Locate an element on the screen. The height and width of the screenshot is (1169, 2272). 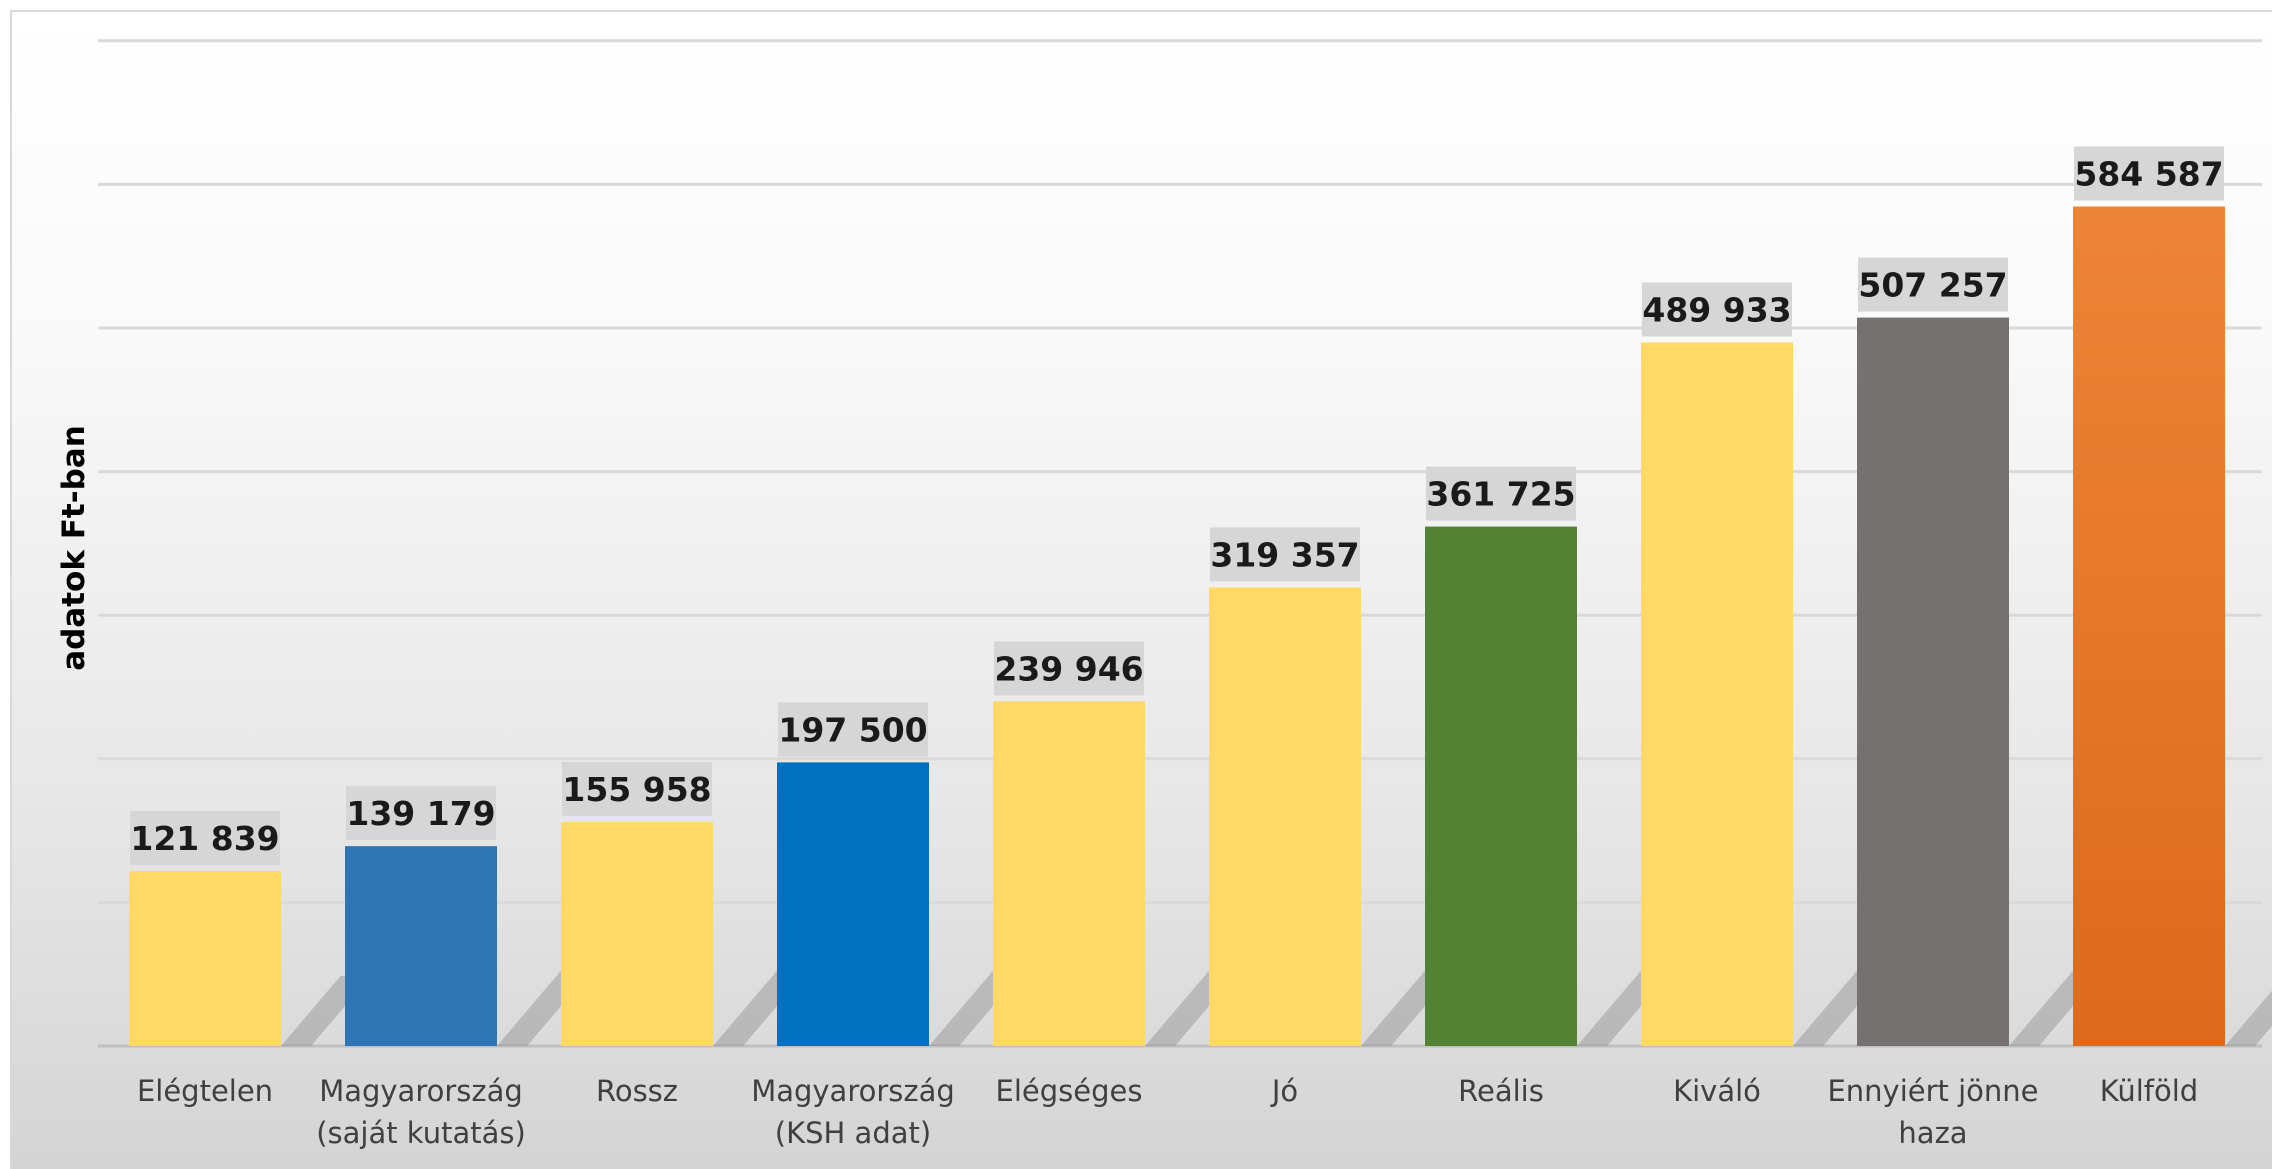
category-label: Jó is located at coordinates (1284, 1091).